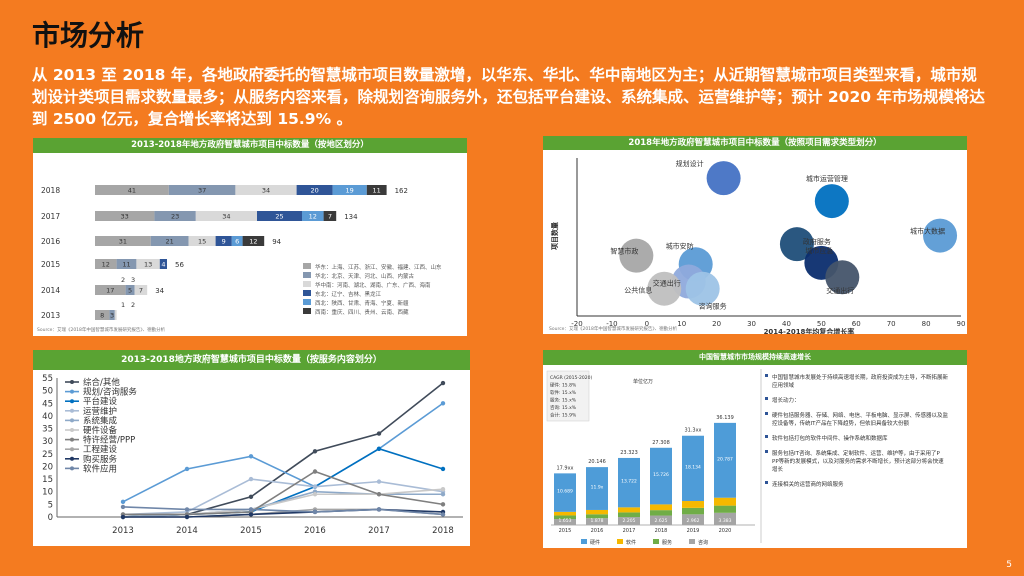  Describe the element at coordinates (237, 242) in the screenshot. I see `region-bar-label: 6` at that location.